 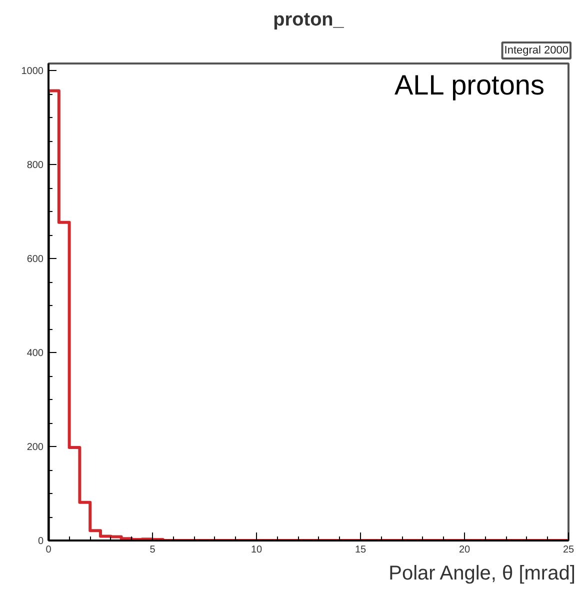 What do you see at coordinates (536, 50) in the screenshot?
I see `text: Integral 2000` at bounding box center [536, 50].